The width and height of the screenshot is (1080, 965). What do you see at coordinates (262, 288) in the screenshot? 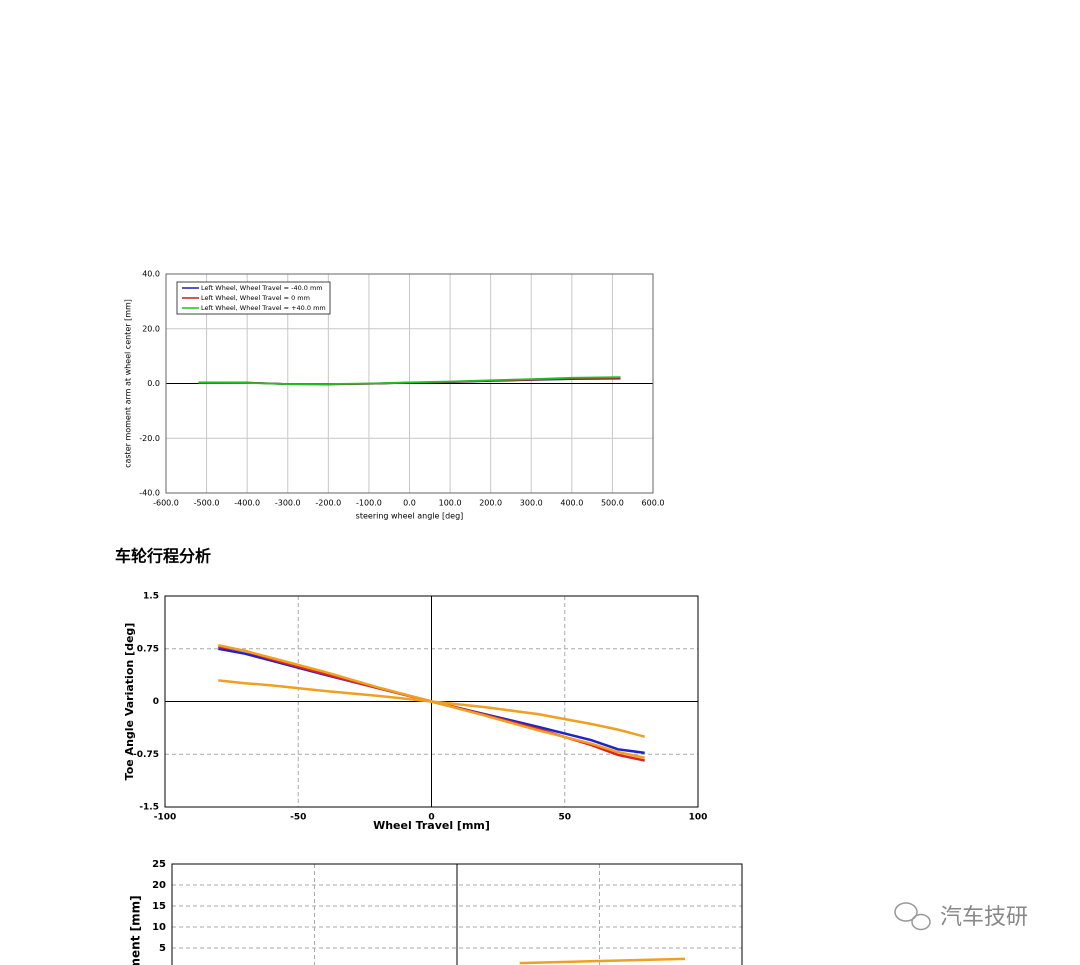
I see `legend-label: Left Wheel, Wheel Travel = -40.0 mm` at bounding box center [262, 288].